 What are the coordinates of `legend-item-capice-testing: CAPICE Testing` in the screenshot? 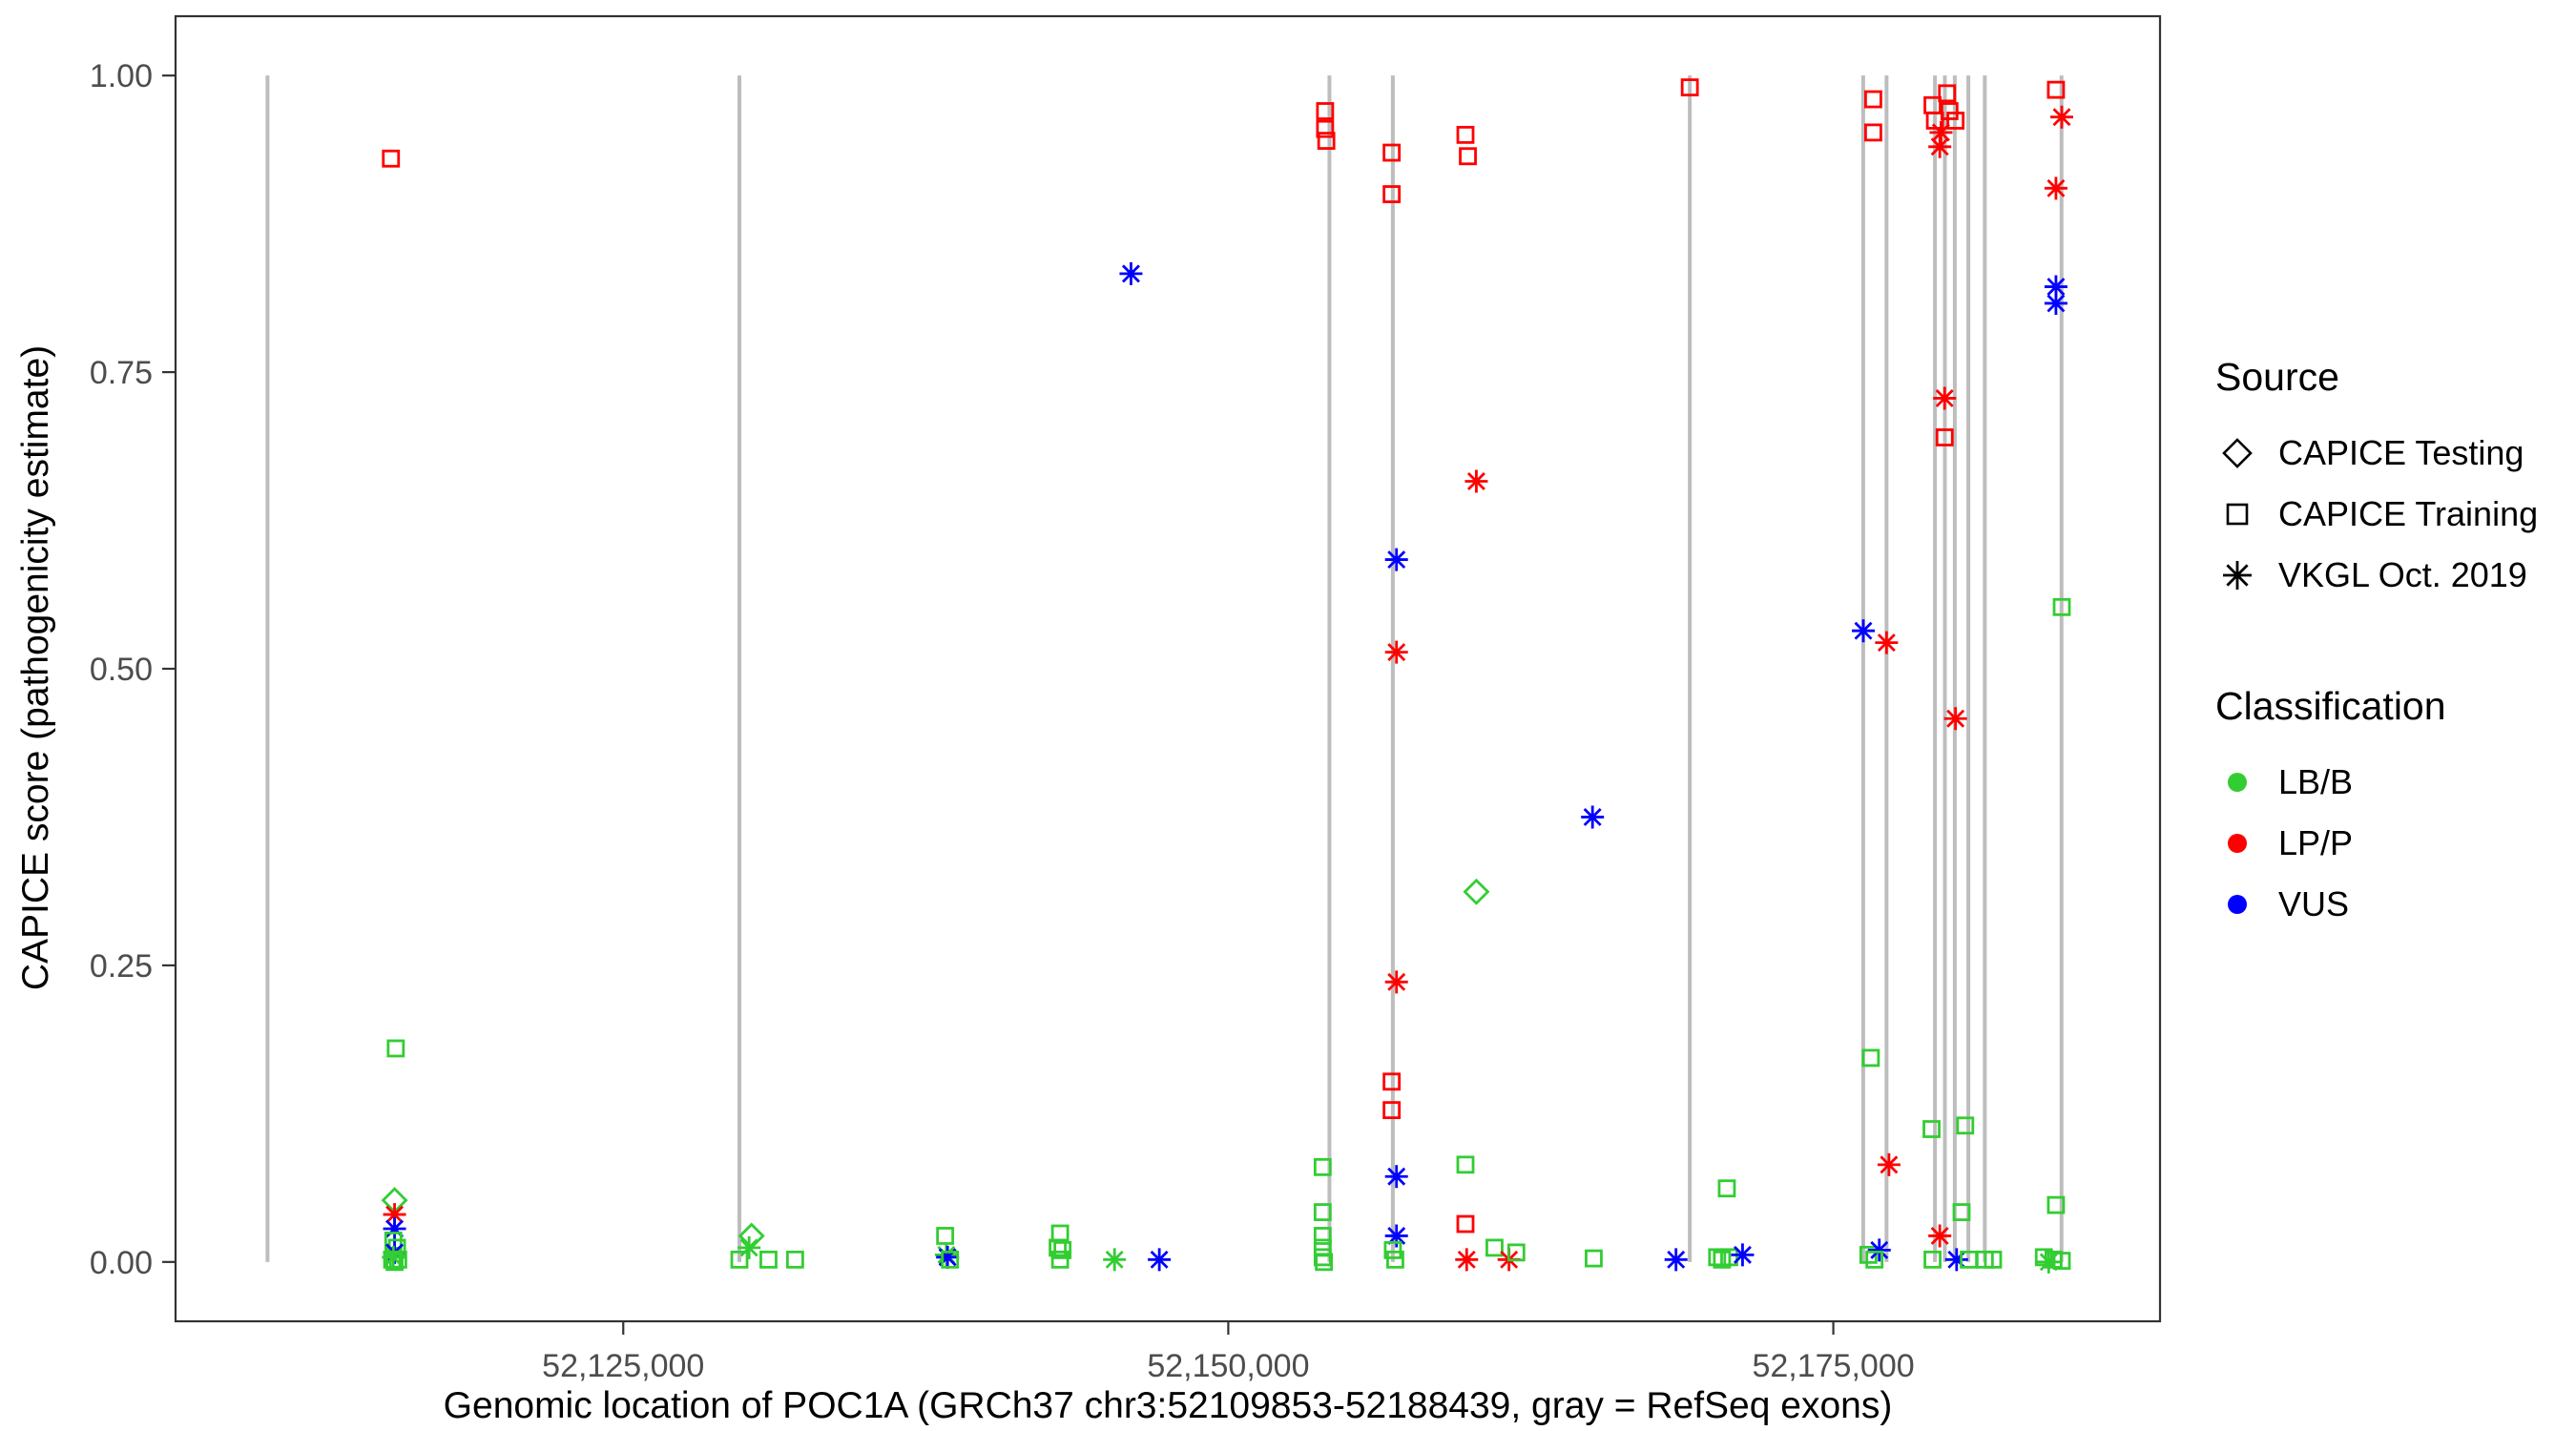 It's located at (2391, 453).